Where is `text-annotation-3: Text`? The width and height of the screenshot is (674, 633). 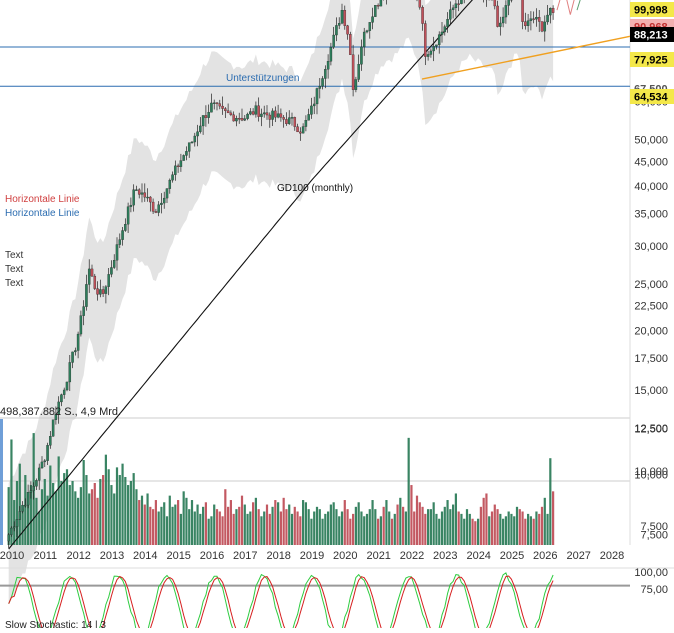
text-annotation-3: Text is located at coordinates (14, 283).